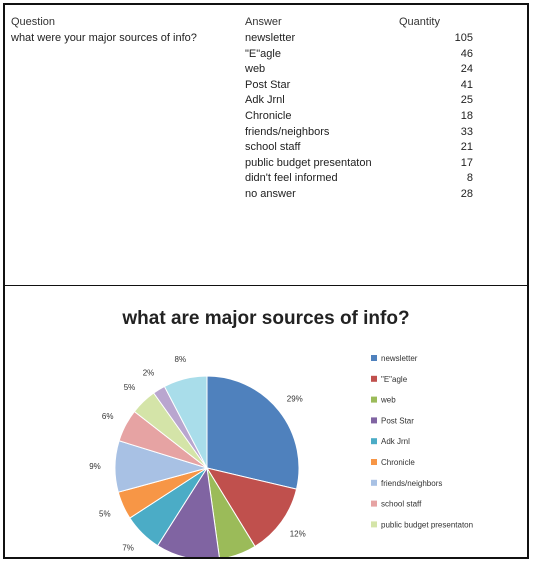  Describe the element at coordinates (273, 147) in the screenshot. I see `table-cell-answer: school staff` at that location.